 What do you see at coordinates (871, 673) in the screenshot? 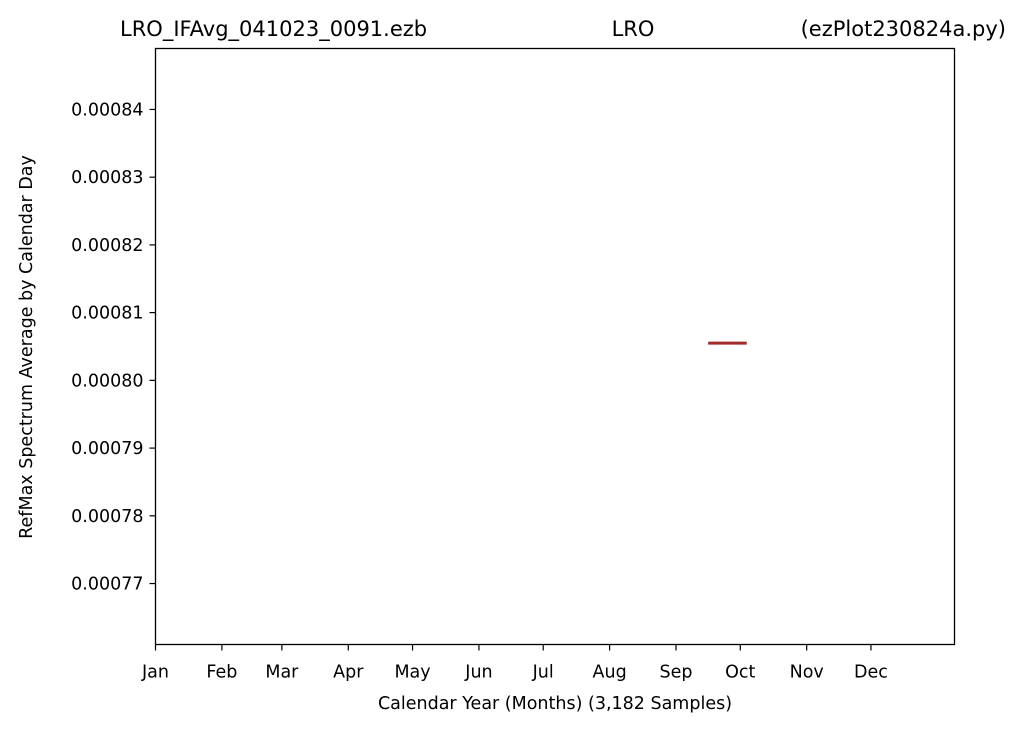
I see `x-tick-label: Dec` at bounding box center [871, 673].